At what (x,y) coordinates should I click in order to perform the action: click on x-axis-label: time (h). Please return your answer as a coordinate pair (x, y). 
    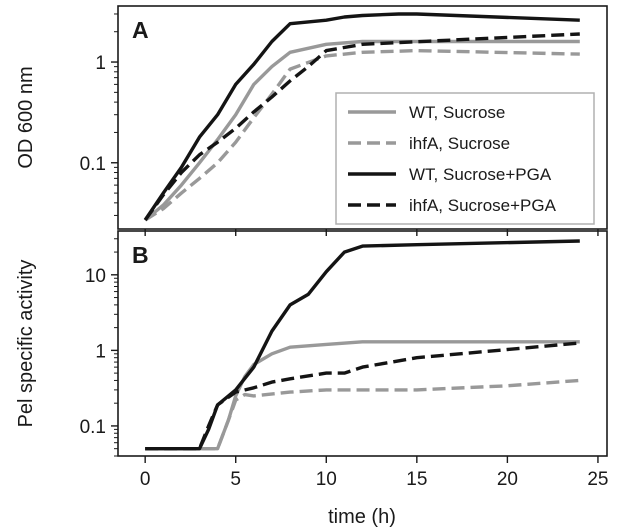
    Looking at the image, I should click on (362, 517).